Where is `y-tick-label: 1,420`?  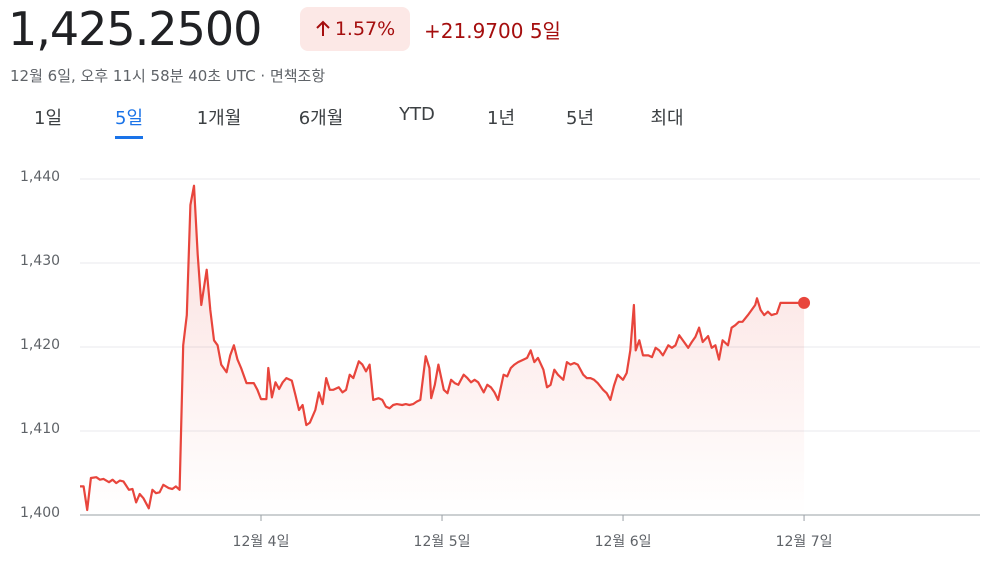 y-tick-label: 1,420 is located at coordinates (40, 345).